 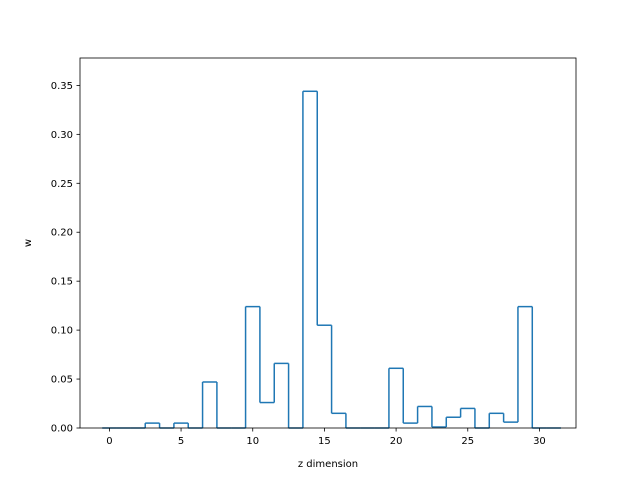 I want to click on x-tick-label: 0, so click(x=109, y=441).